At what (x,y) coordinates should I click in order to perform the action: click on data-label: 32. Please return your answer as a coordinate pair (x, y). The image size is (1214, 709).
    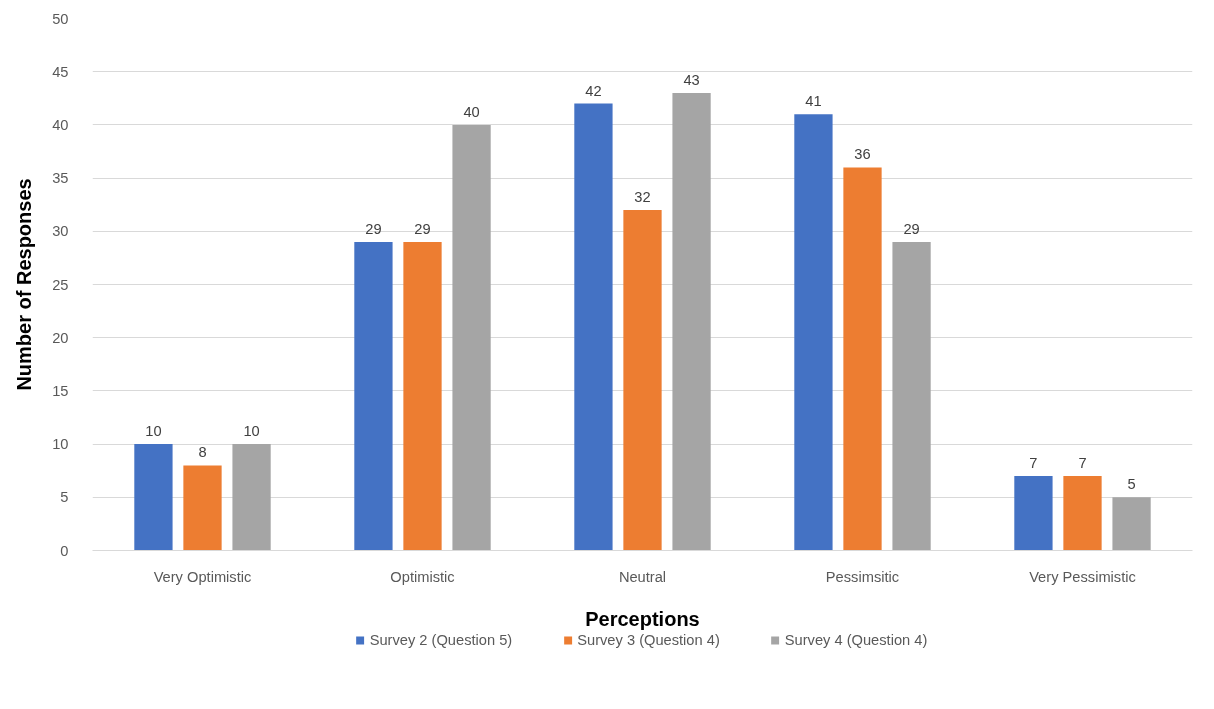
    Looking at the image, I should click on (642, 197).